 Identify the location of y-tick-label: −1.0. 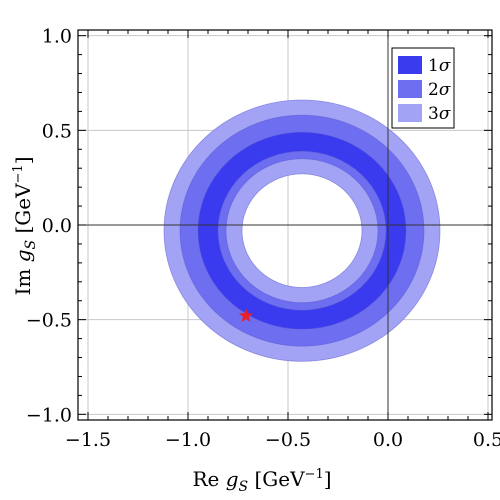
(49, 415).